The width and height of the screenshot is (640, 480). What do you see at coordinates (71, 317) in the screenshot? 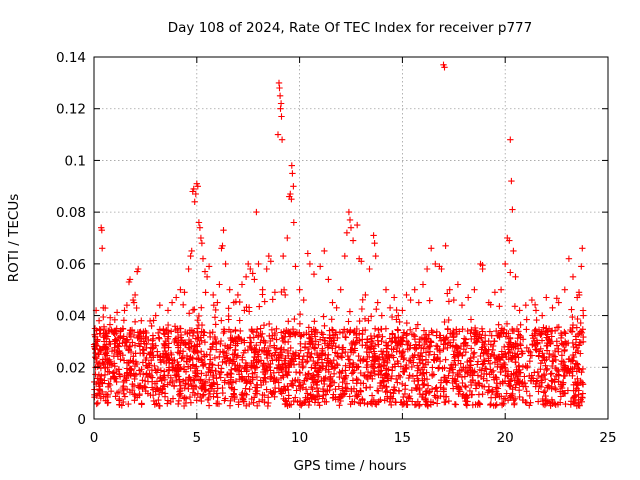
I see `y-tick-label: 0.04` at bounding box center [71, 317].